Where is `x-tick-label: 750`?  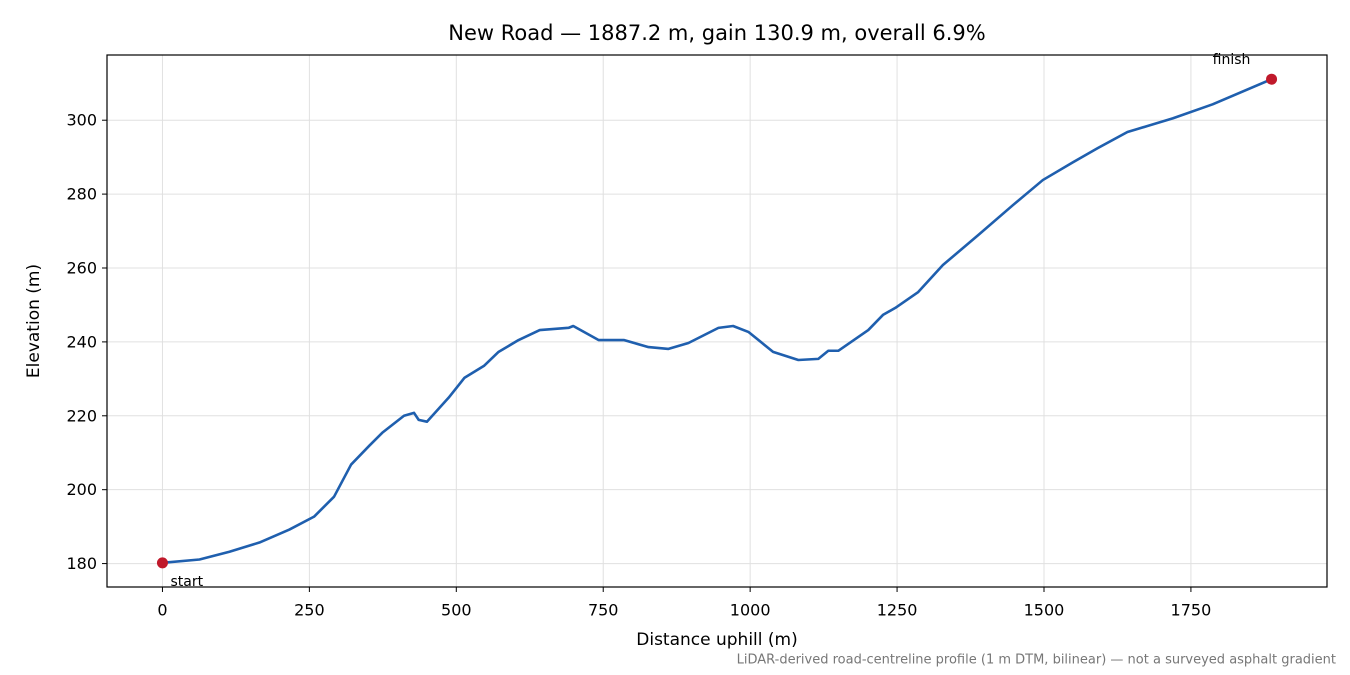
x-tick-label: 750 is located at coordinates (603, 610).